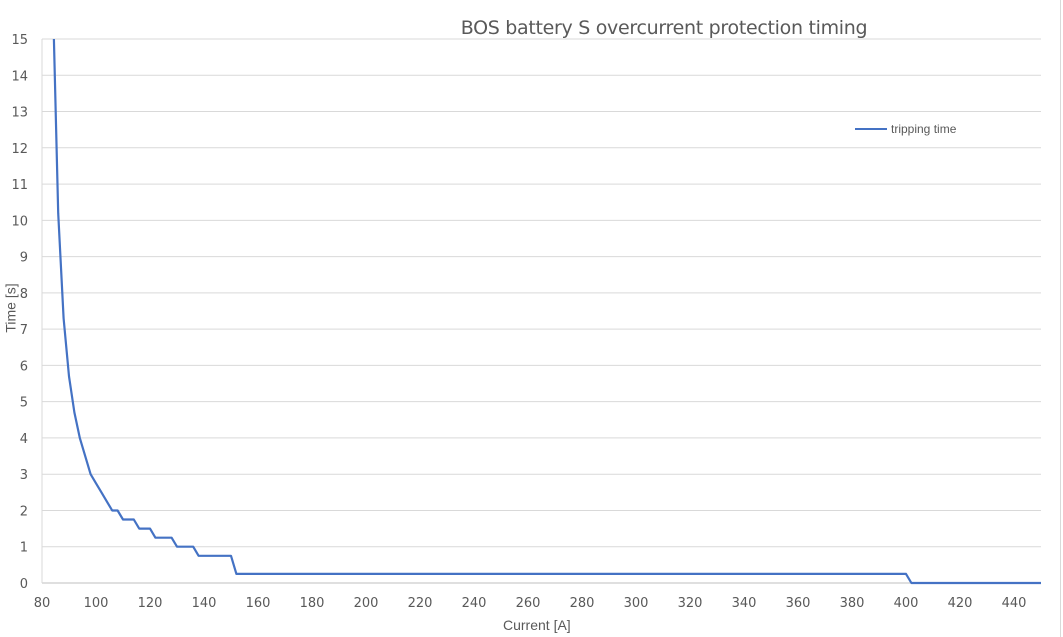 The width and height of the screenshot is (1063, 637). Describe the element at coordinates (474, 603) in the screenshot. I see `x-tick-label: 240` at that location.